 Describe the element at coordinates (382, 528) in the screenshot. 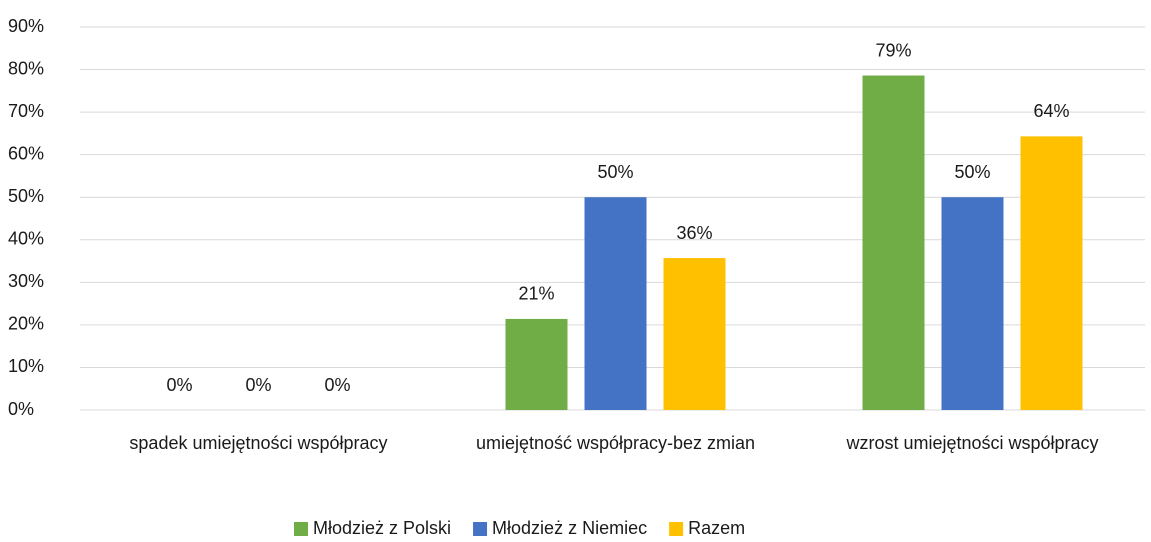

I see `legend-label: Młodzież z Polski` at that location.